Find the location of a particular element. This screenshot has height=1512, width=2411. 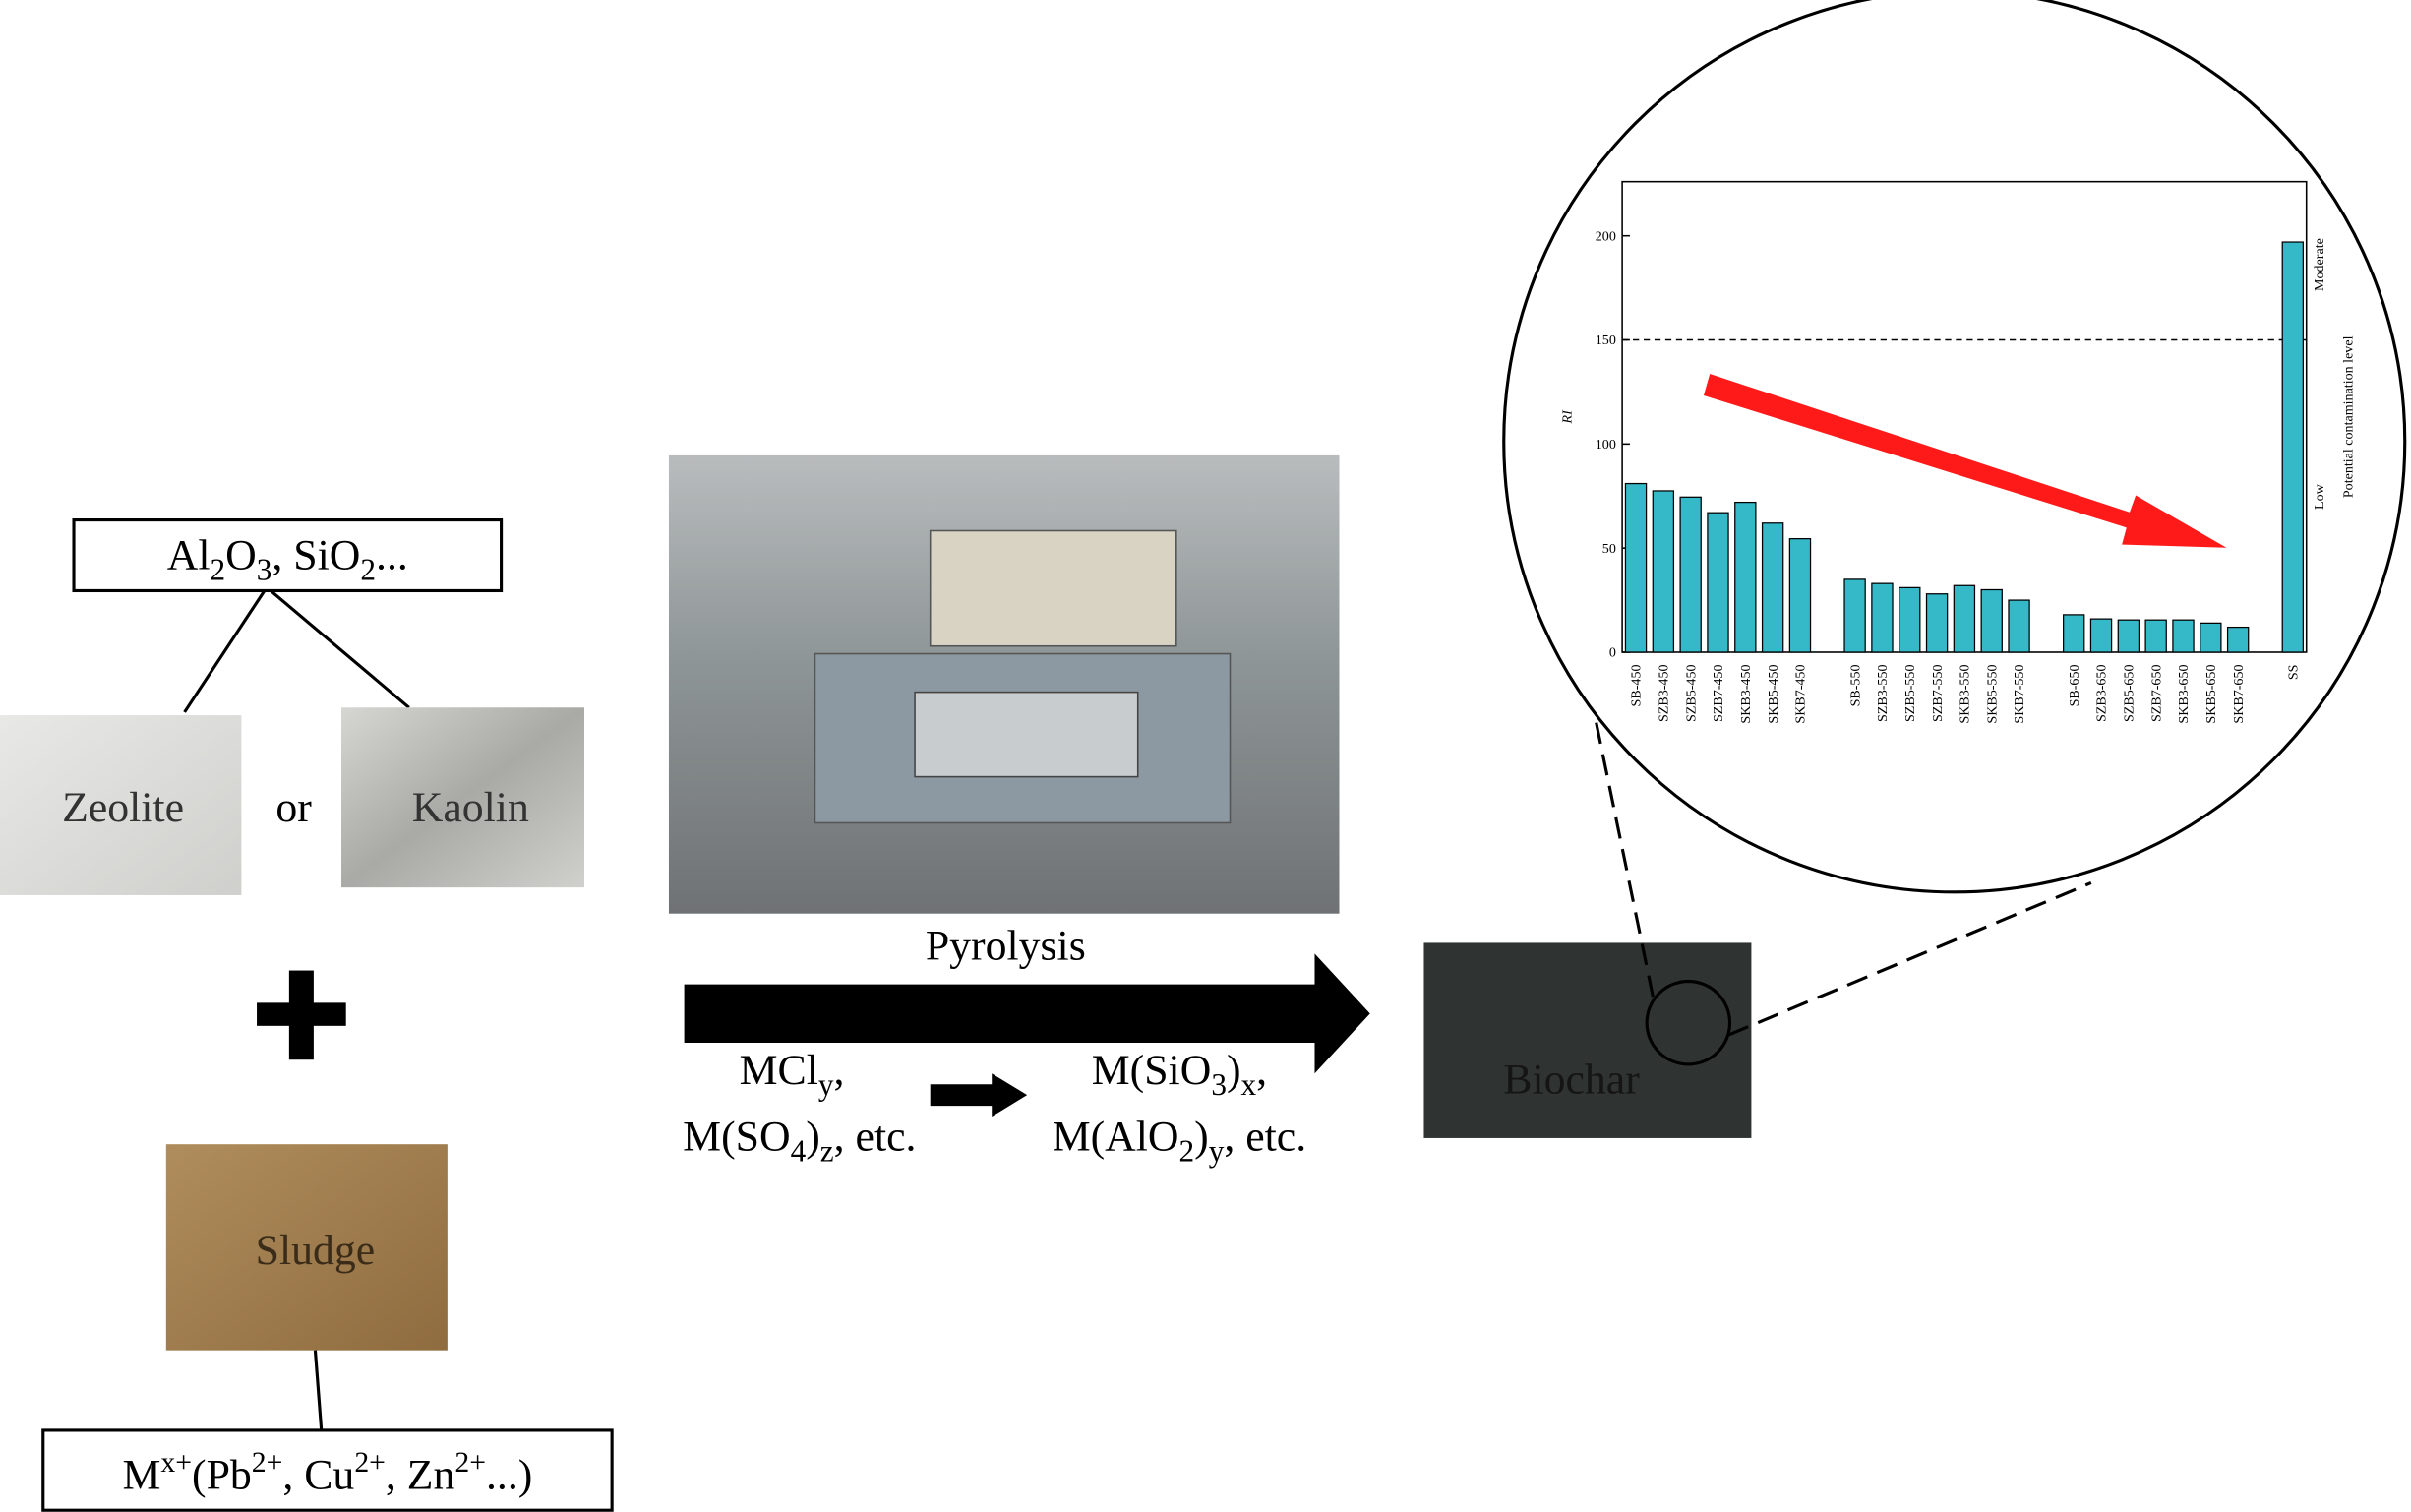

level-label: Low is located at coordinates (2319, 497).